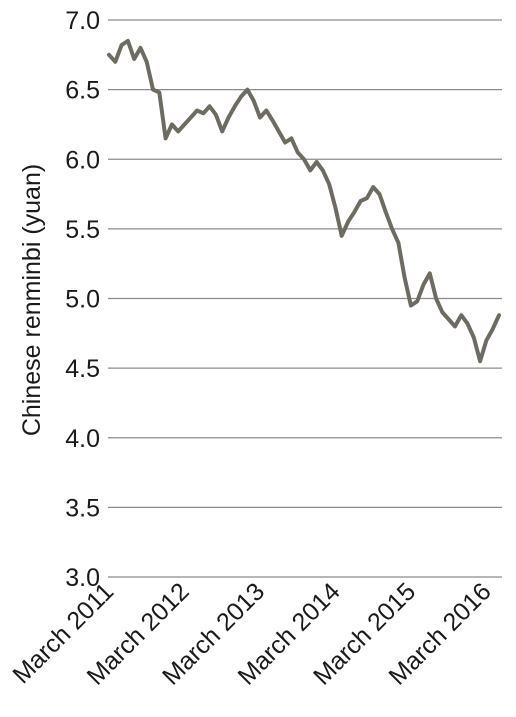 The image size is (516, 717). I want to click on y-tick-label: 5.5, so click(82, 230).